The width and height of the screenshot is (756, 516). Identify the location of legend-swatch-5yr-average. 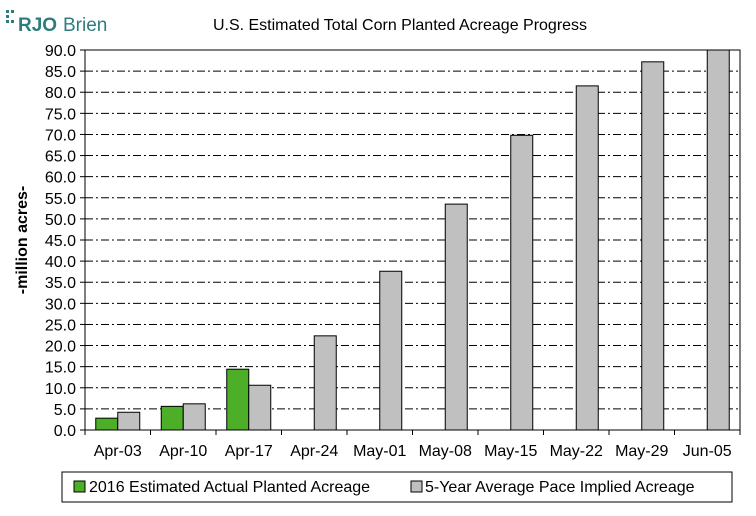
(416, 486).